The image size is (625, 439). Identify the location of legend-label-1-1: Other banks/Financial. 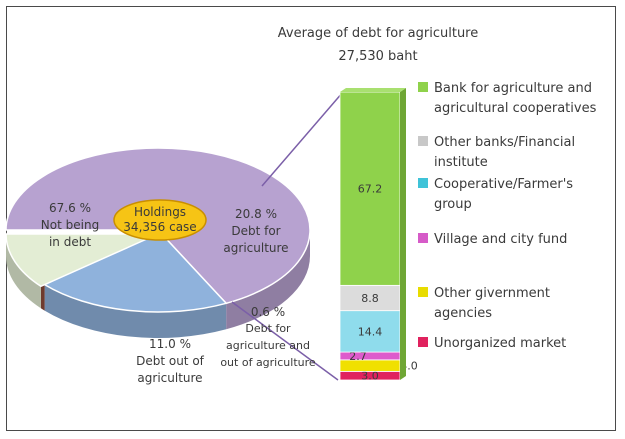
(504, 142).